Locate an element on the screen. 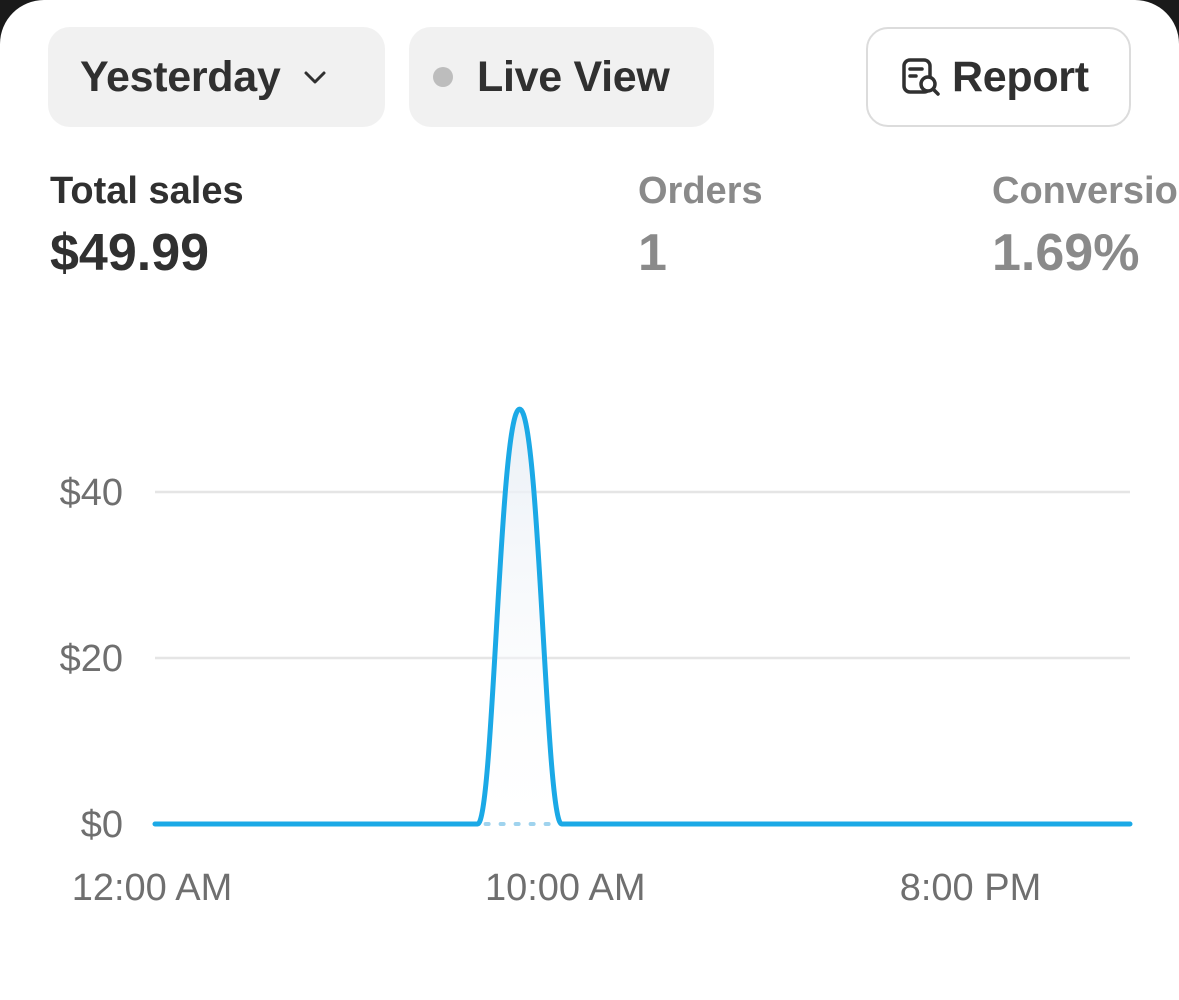 This screenshot has width=1179, height=1000. y-tick-label: $40 is located at coordinates (91, 493).